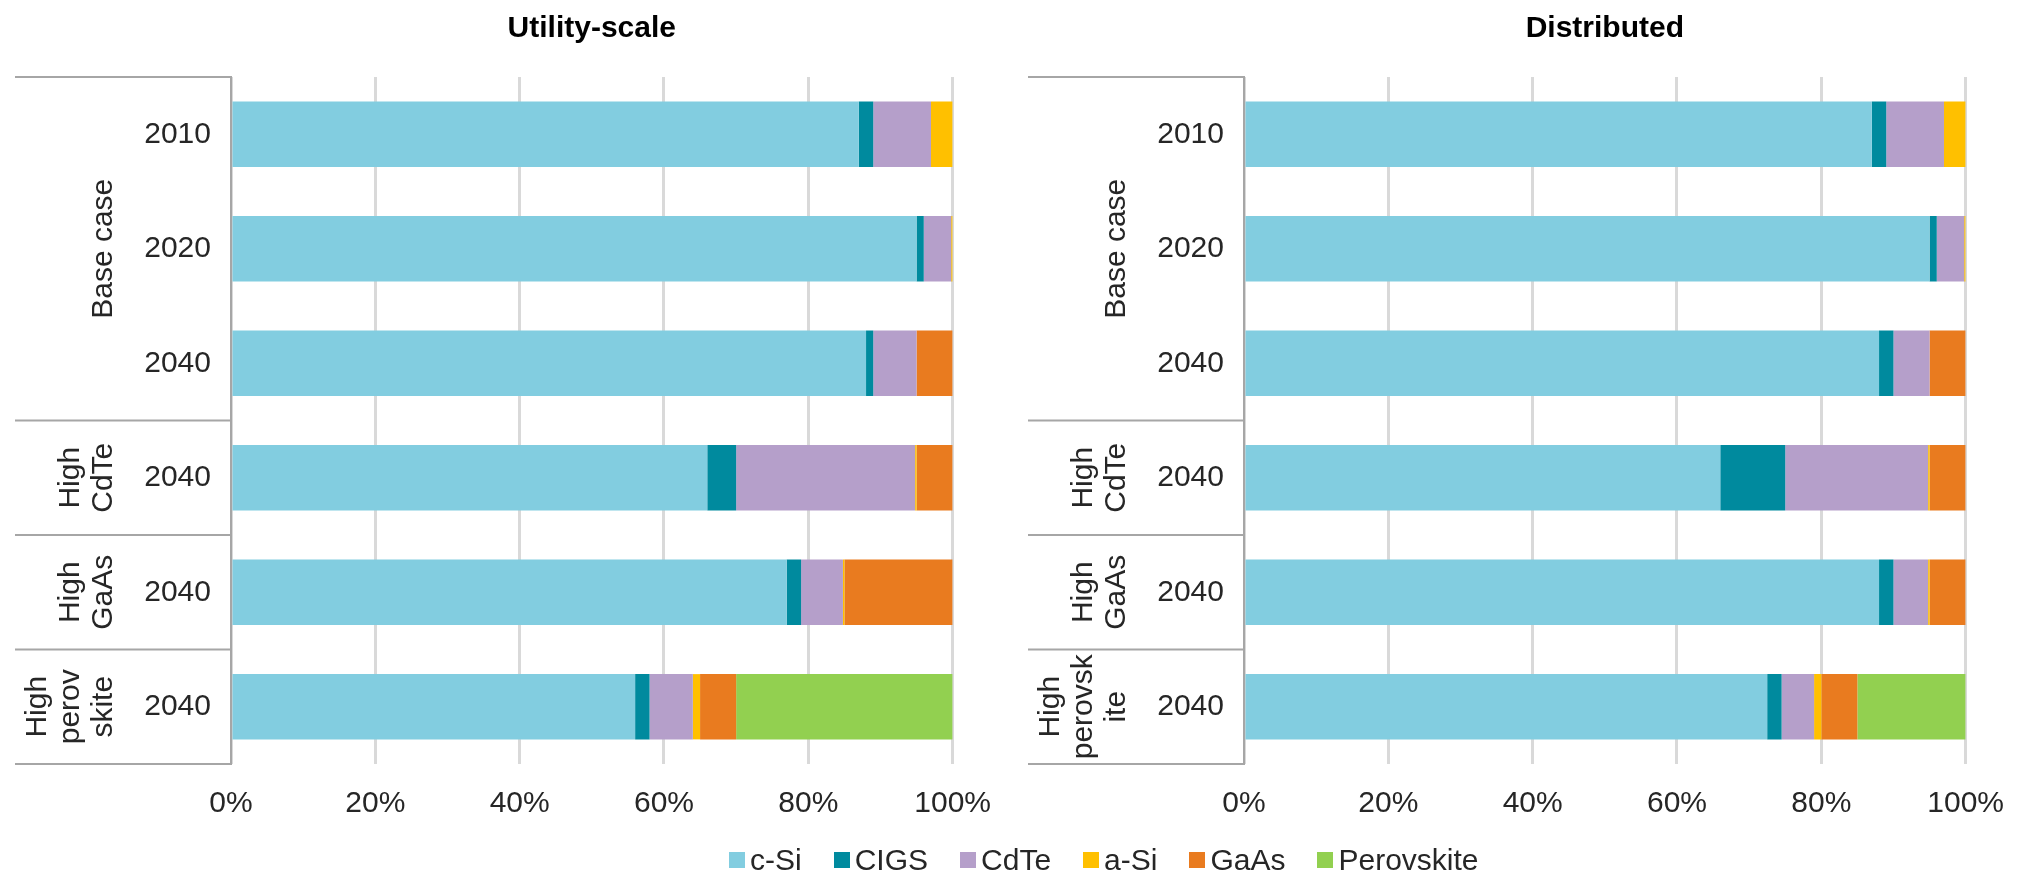 The image size is (2026, 880). What do you see at coordinates (776, 860) in the screenshot?
I see `legend-label: c-Si` at bounding box center [776, 860].